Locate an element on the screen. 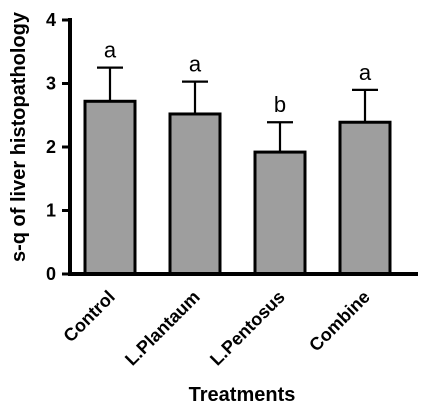 The width and height of the screenshot is (429, 411). category-label: L.Plantaum is located at coordinates (162, 328).